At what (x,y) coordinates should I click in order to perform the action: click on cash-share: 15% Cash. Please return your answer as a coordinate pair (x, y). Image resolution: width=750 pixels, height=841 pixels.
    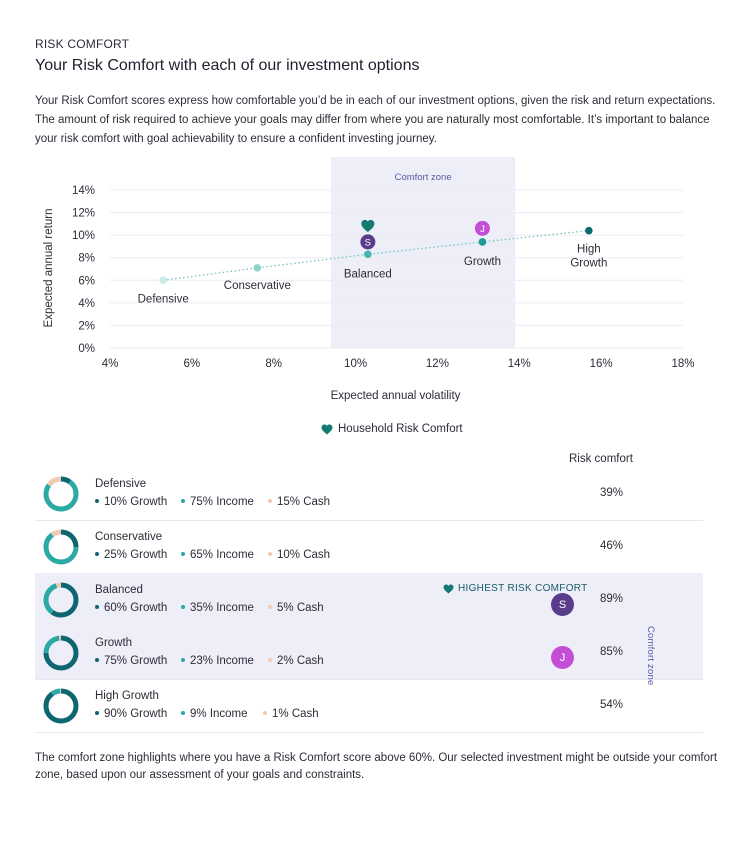
    Looking at the image, I should click on (299, 502).